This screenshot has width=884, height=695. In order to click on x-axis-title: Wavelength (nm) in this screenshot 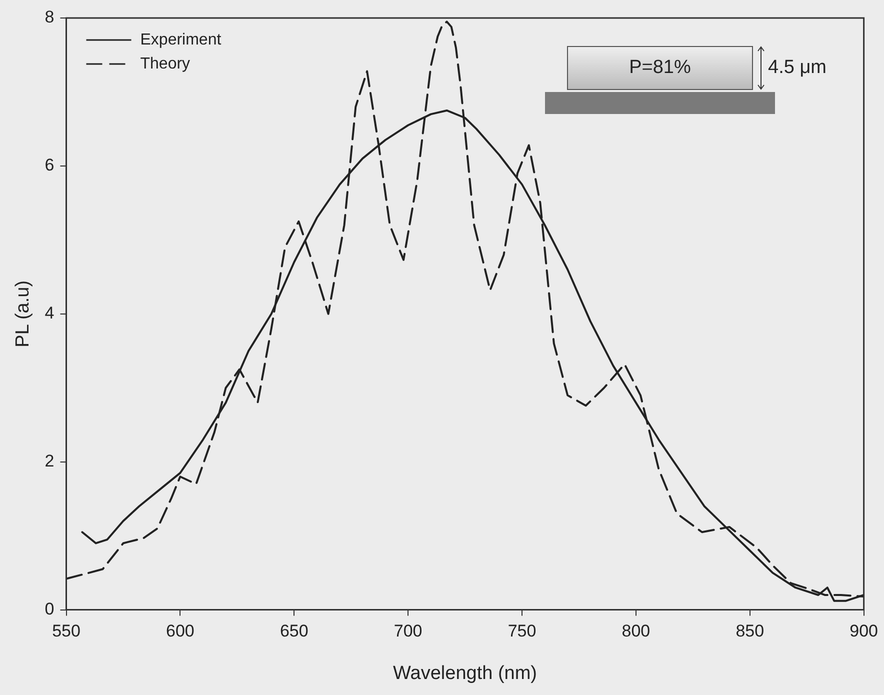, I will do `click(465, 673)`.